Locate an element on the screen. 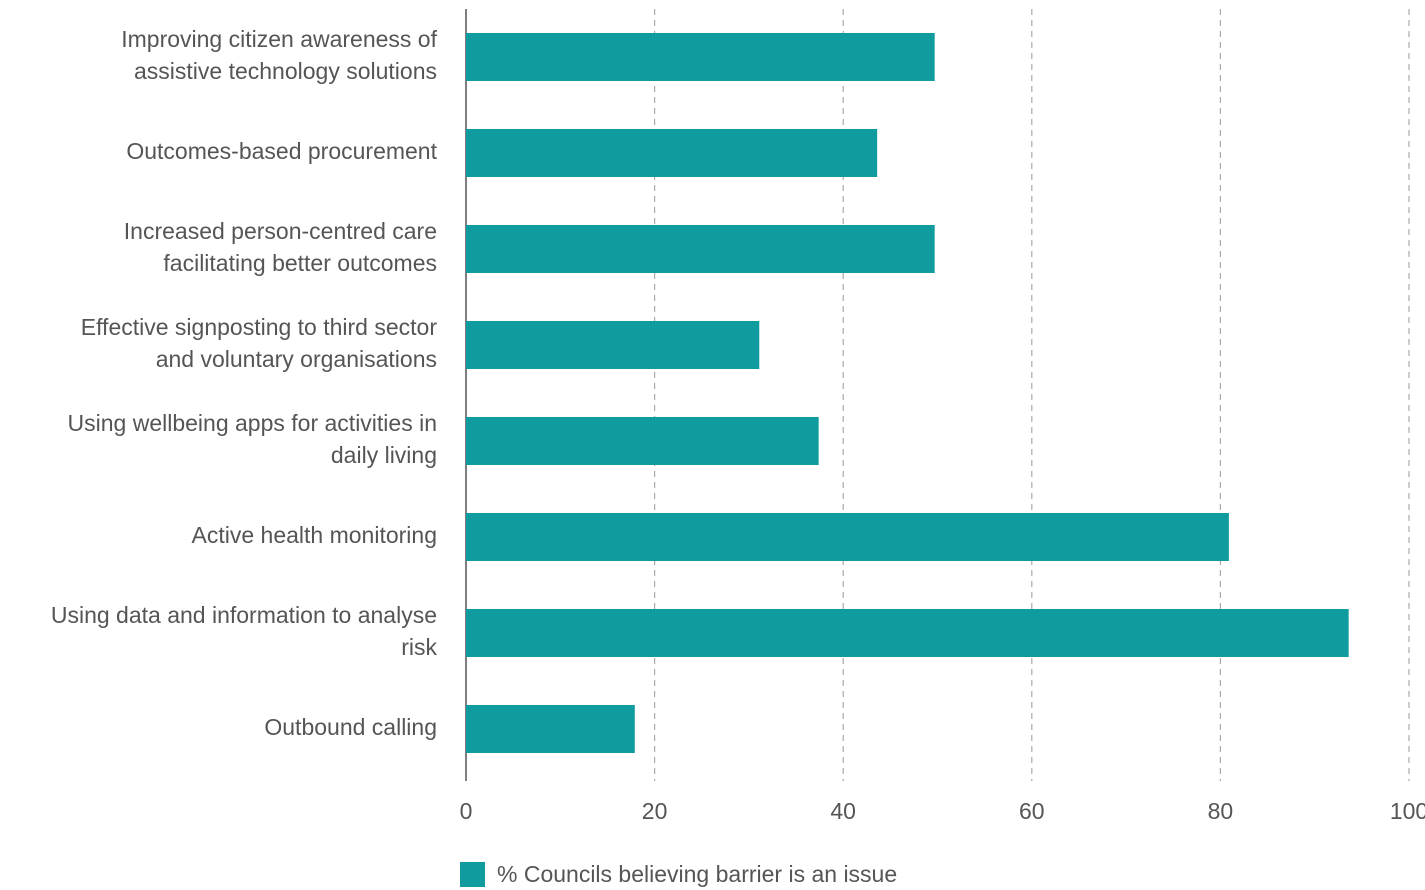  legend-swatch is located at coordinates (472, 874).